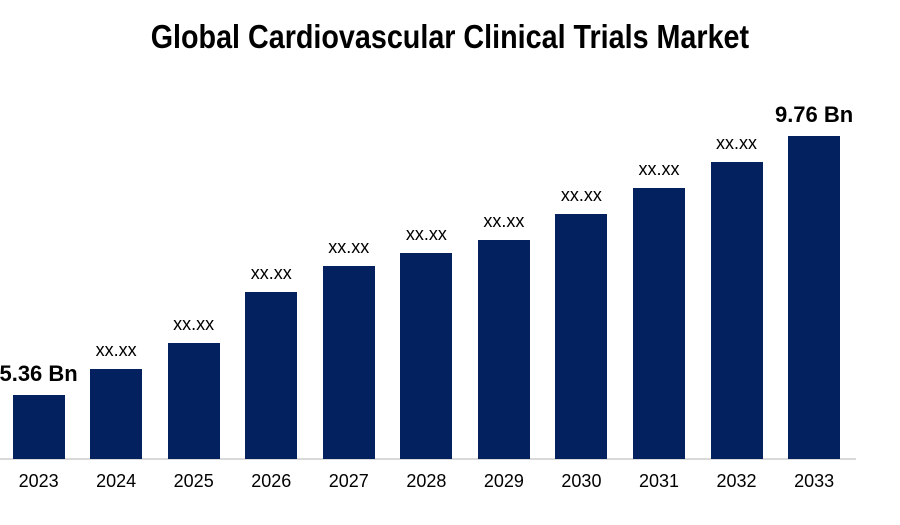 The image size is (900, 525). I want to click on bar-value-label-2026: xx.xx, so click(271, 273).